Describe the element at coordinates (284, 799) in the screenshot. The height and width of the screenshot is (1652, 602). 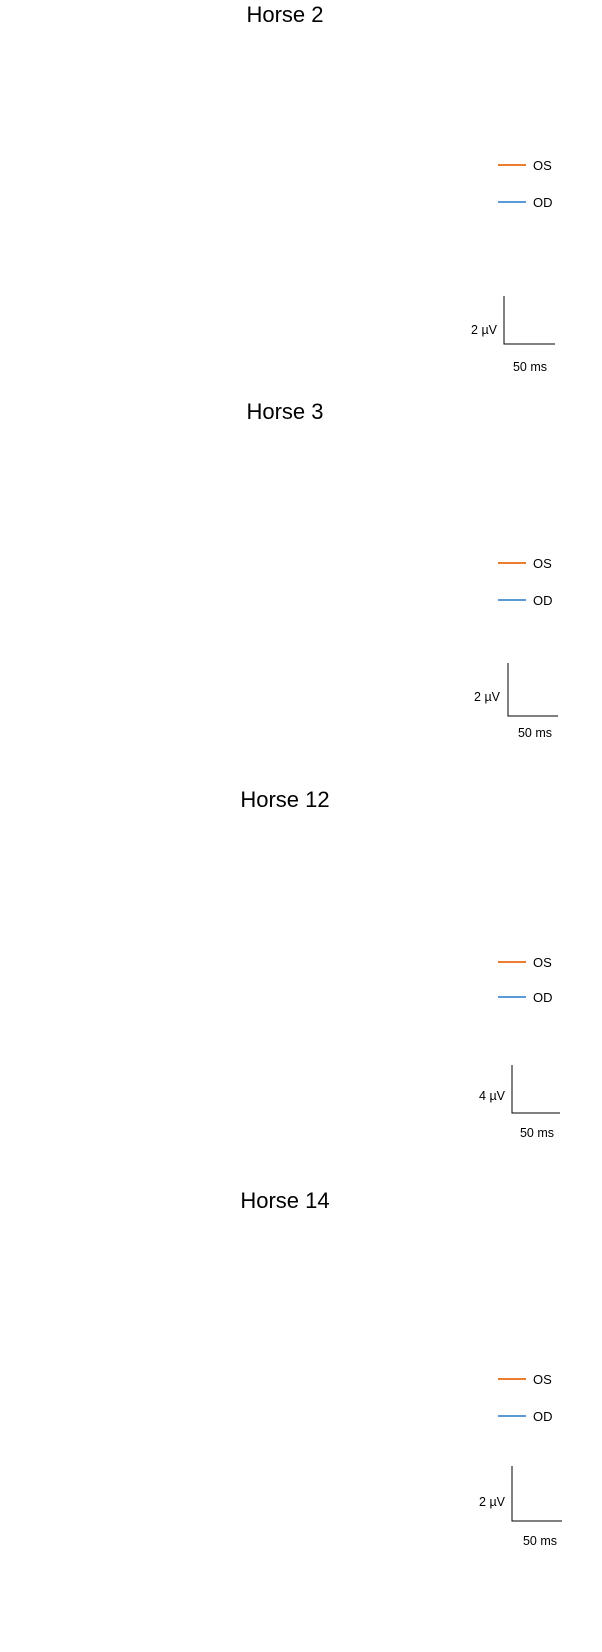
I see `panel-title: Horse 12` at that location.